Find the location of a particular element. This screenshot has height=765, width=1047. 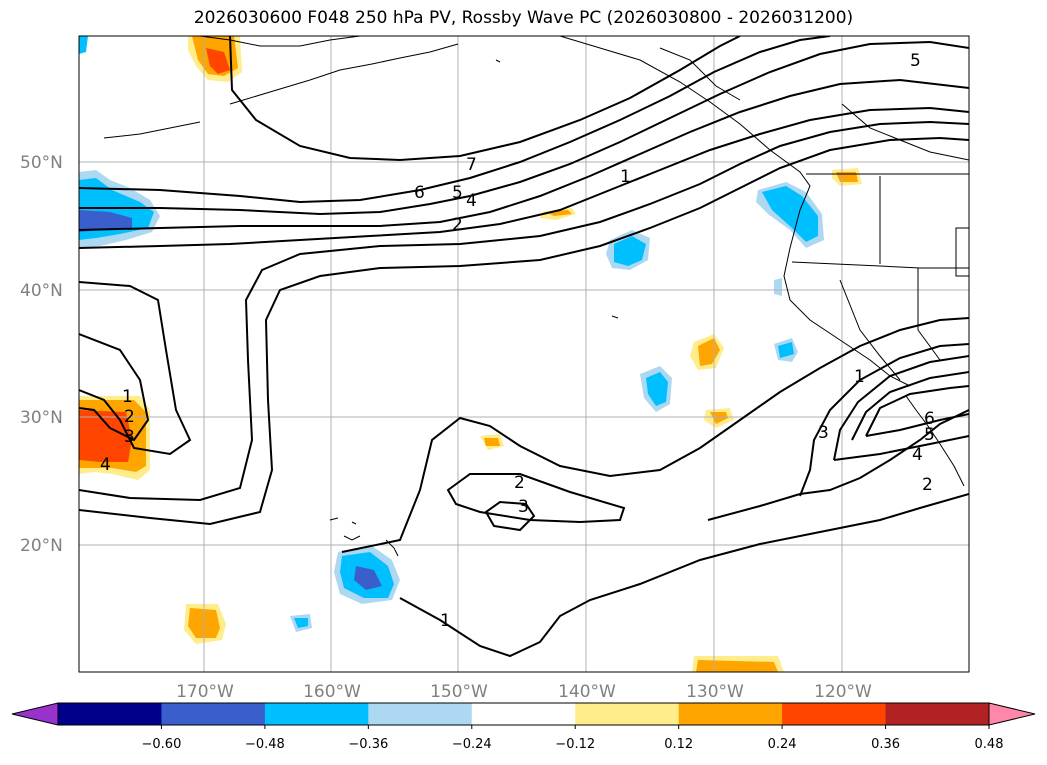

colorbar-extend-min is located at coordinates (35, 714).